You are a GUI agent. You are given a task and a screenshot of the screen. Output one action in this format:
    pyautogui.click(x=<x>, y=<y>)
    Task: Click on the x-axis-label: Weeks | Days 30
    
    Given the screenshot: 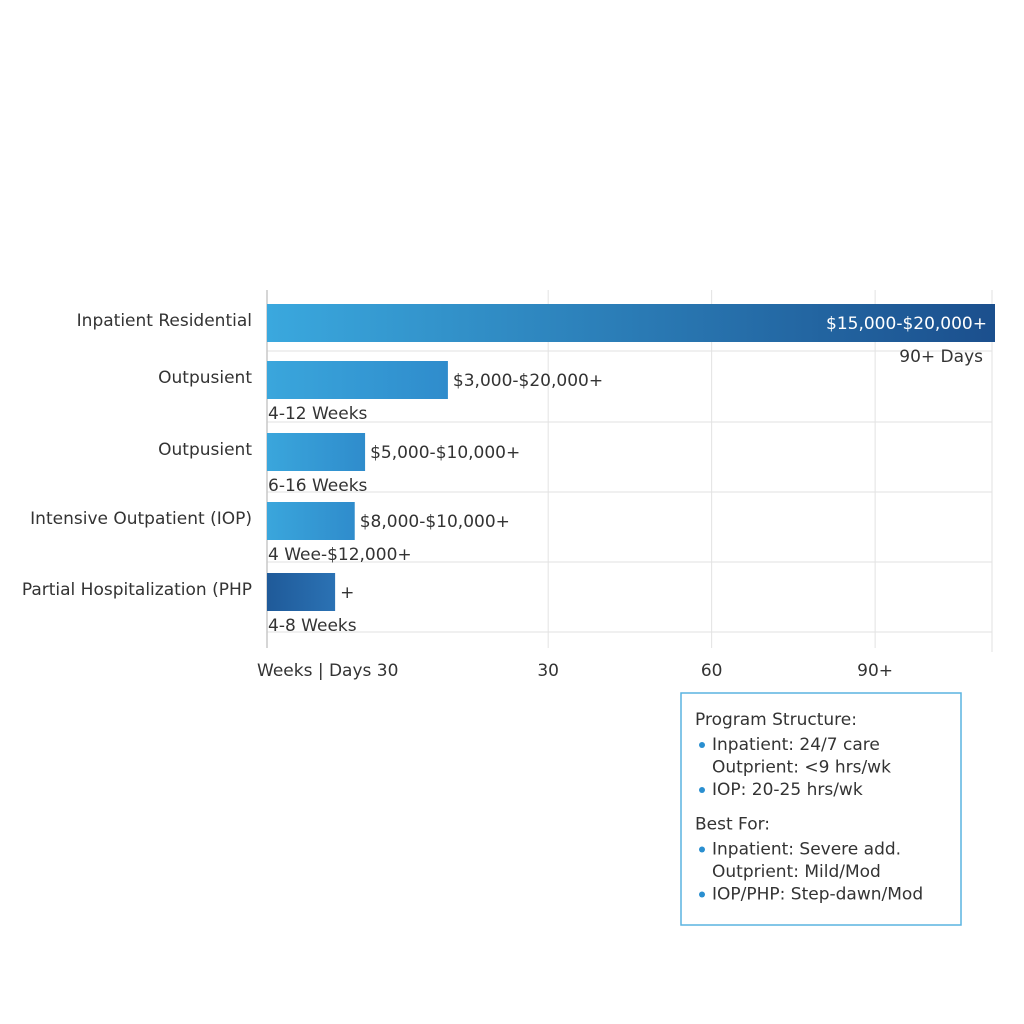 What is the action you would take?
    pyautogui.click(x=327, y=671)
    